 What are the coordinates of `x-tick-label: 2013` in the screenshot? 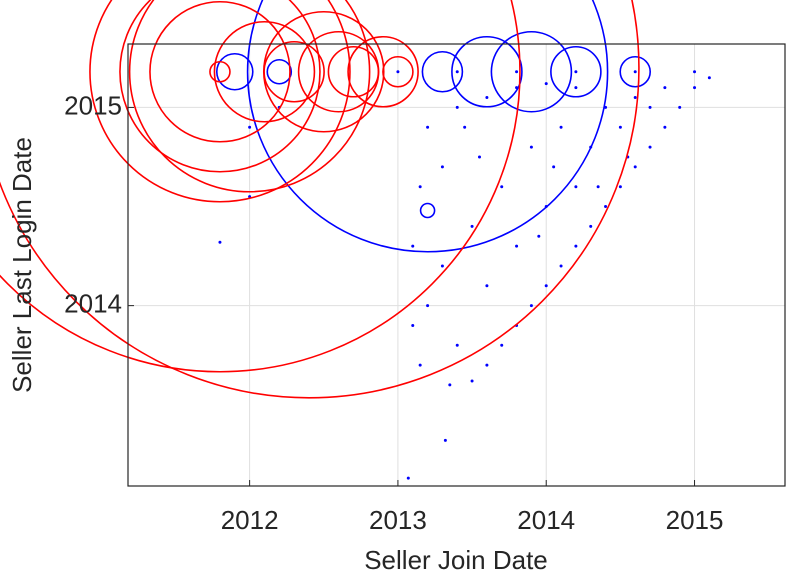 It's located at (398, 520).